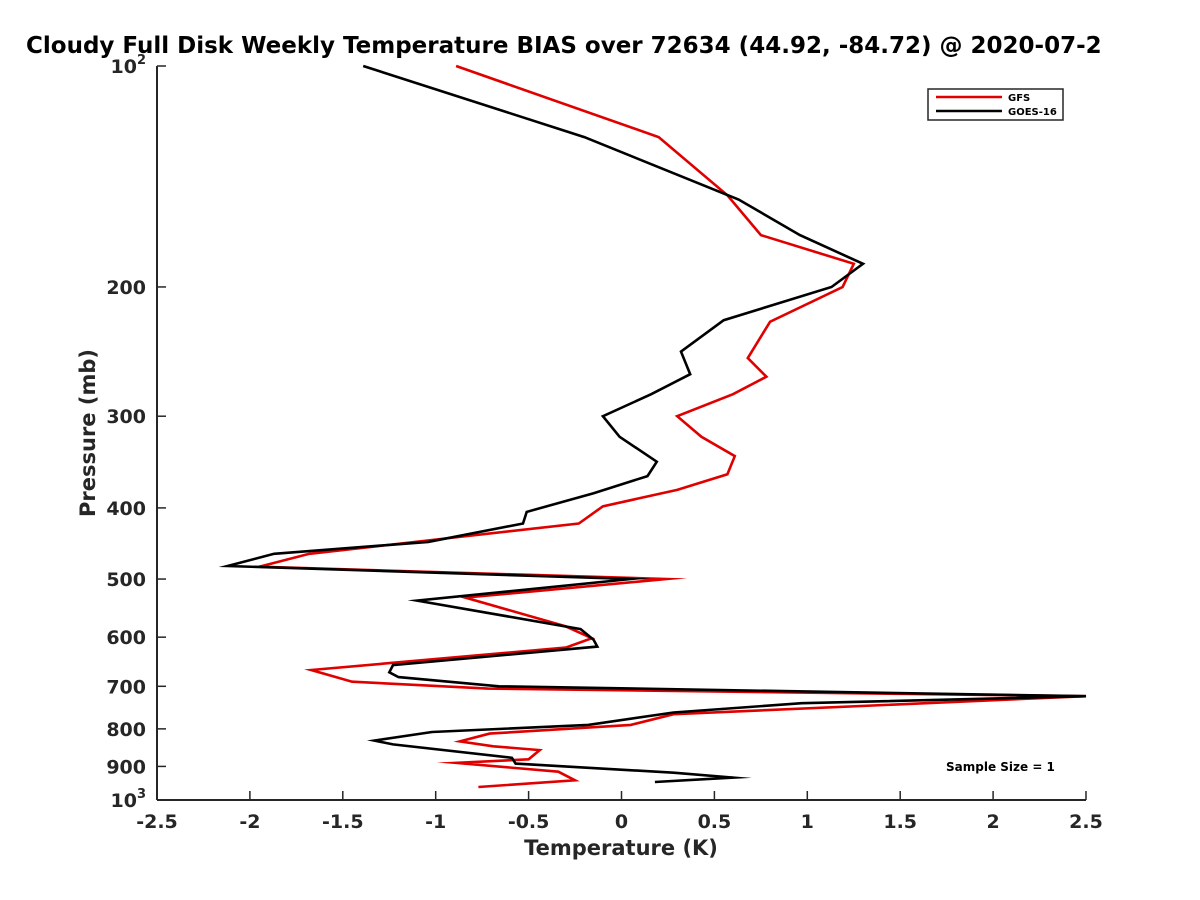  What do you see at coordinates (157, 822) in the screenshot?
I see `x-tick-label: -2.5` at bounding box center [157, 822].